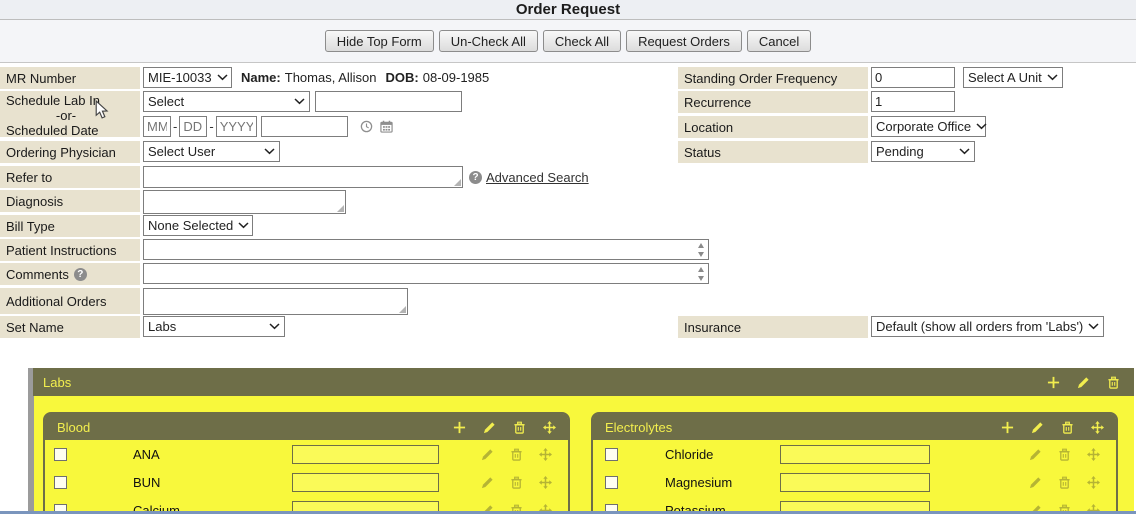 Image resolution: width=1136 pixels, height=514 pixels. What do you see at coordinates (366, 126) in the screenshot?
I see `clock-icon` at bounding box center [366, 126].